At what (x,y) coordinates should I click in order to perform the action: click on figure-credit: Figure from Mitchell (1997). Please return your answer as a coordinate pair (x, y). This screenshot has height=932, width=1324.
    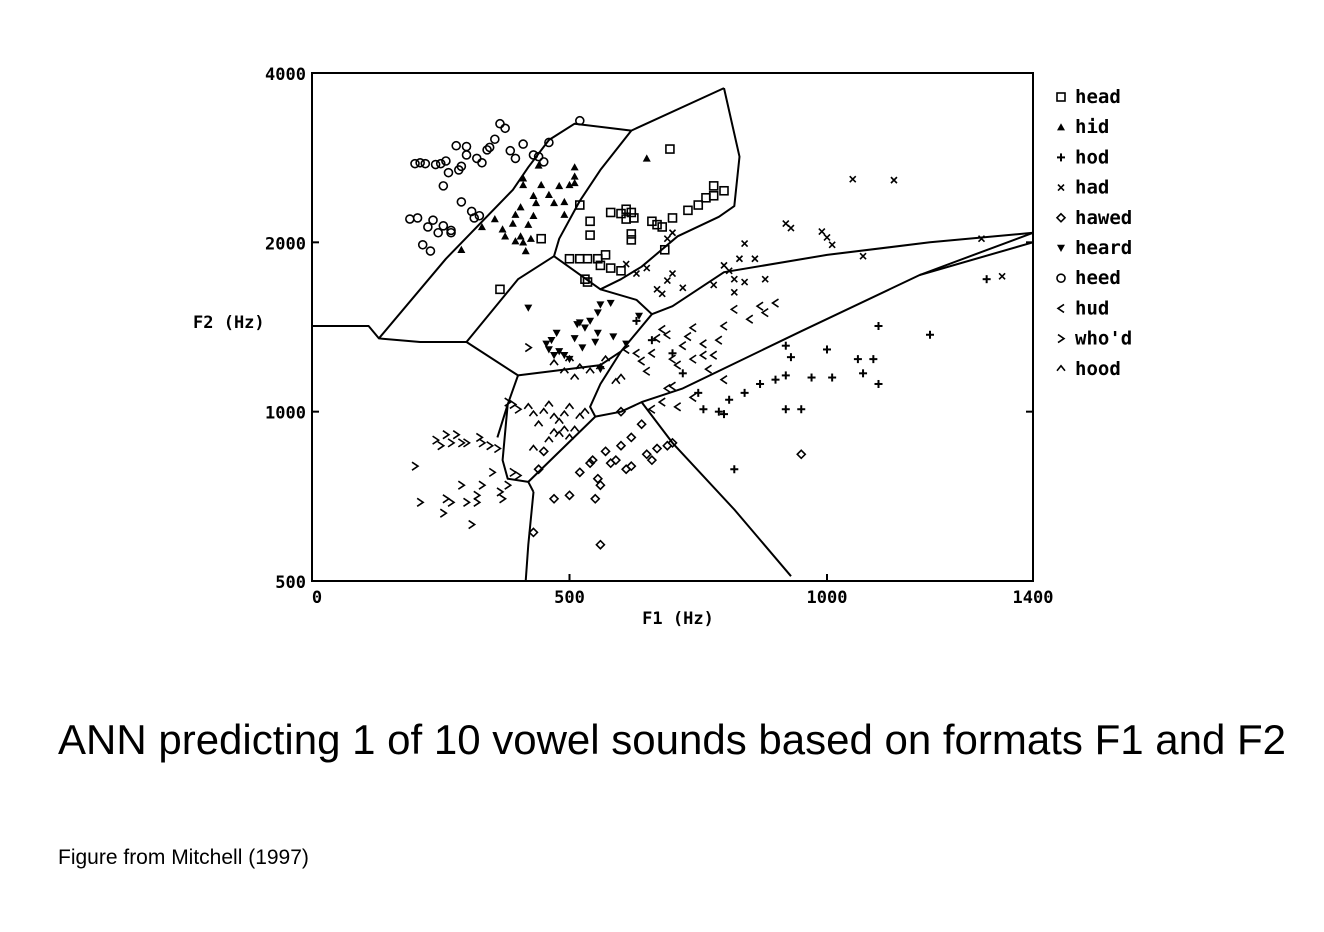
    Looking at the image, I should click on (183, 857).